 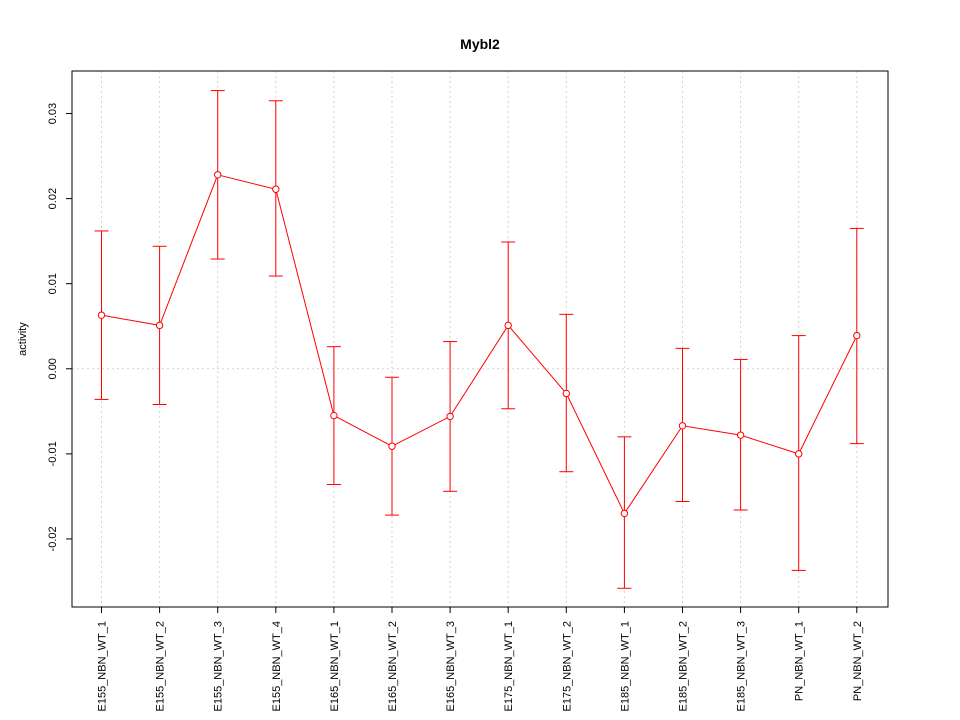 I want to click on x-tick-label: E165_NBN_WT_1, so click(x=335, y=666).